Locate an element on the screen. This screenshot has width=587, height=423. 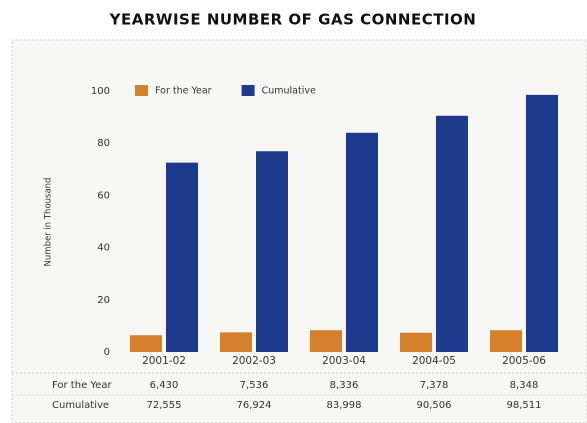
y-tick-label: 20 is located at coordinates (103, 300).